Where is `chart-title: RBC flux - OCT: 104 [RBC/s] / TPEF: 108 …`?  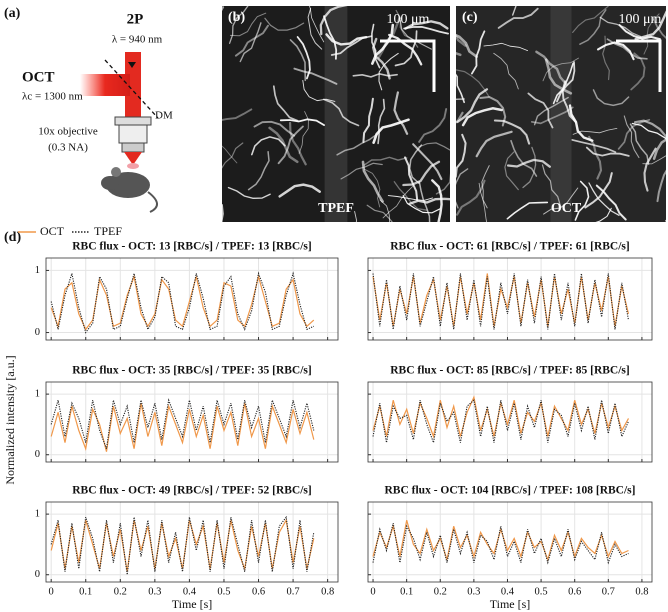
chart-title: RBC flux - OCT: 104 [RBC/s] / TPEF: 108 … is located at coordinates (510, 491).